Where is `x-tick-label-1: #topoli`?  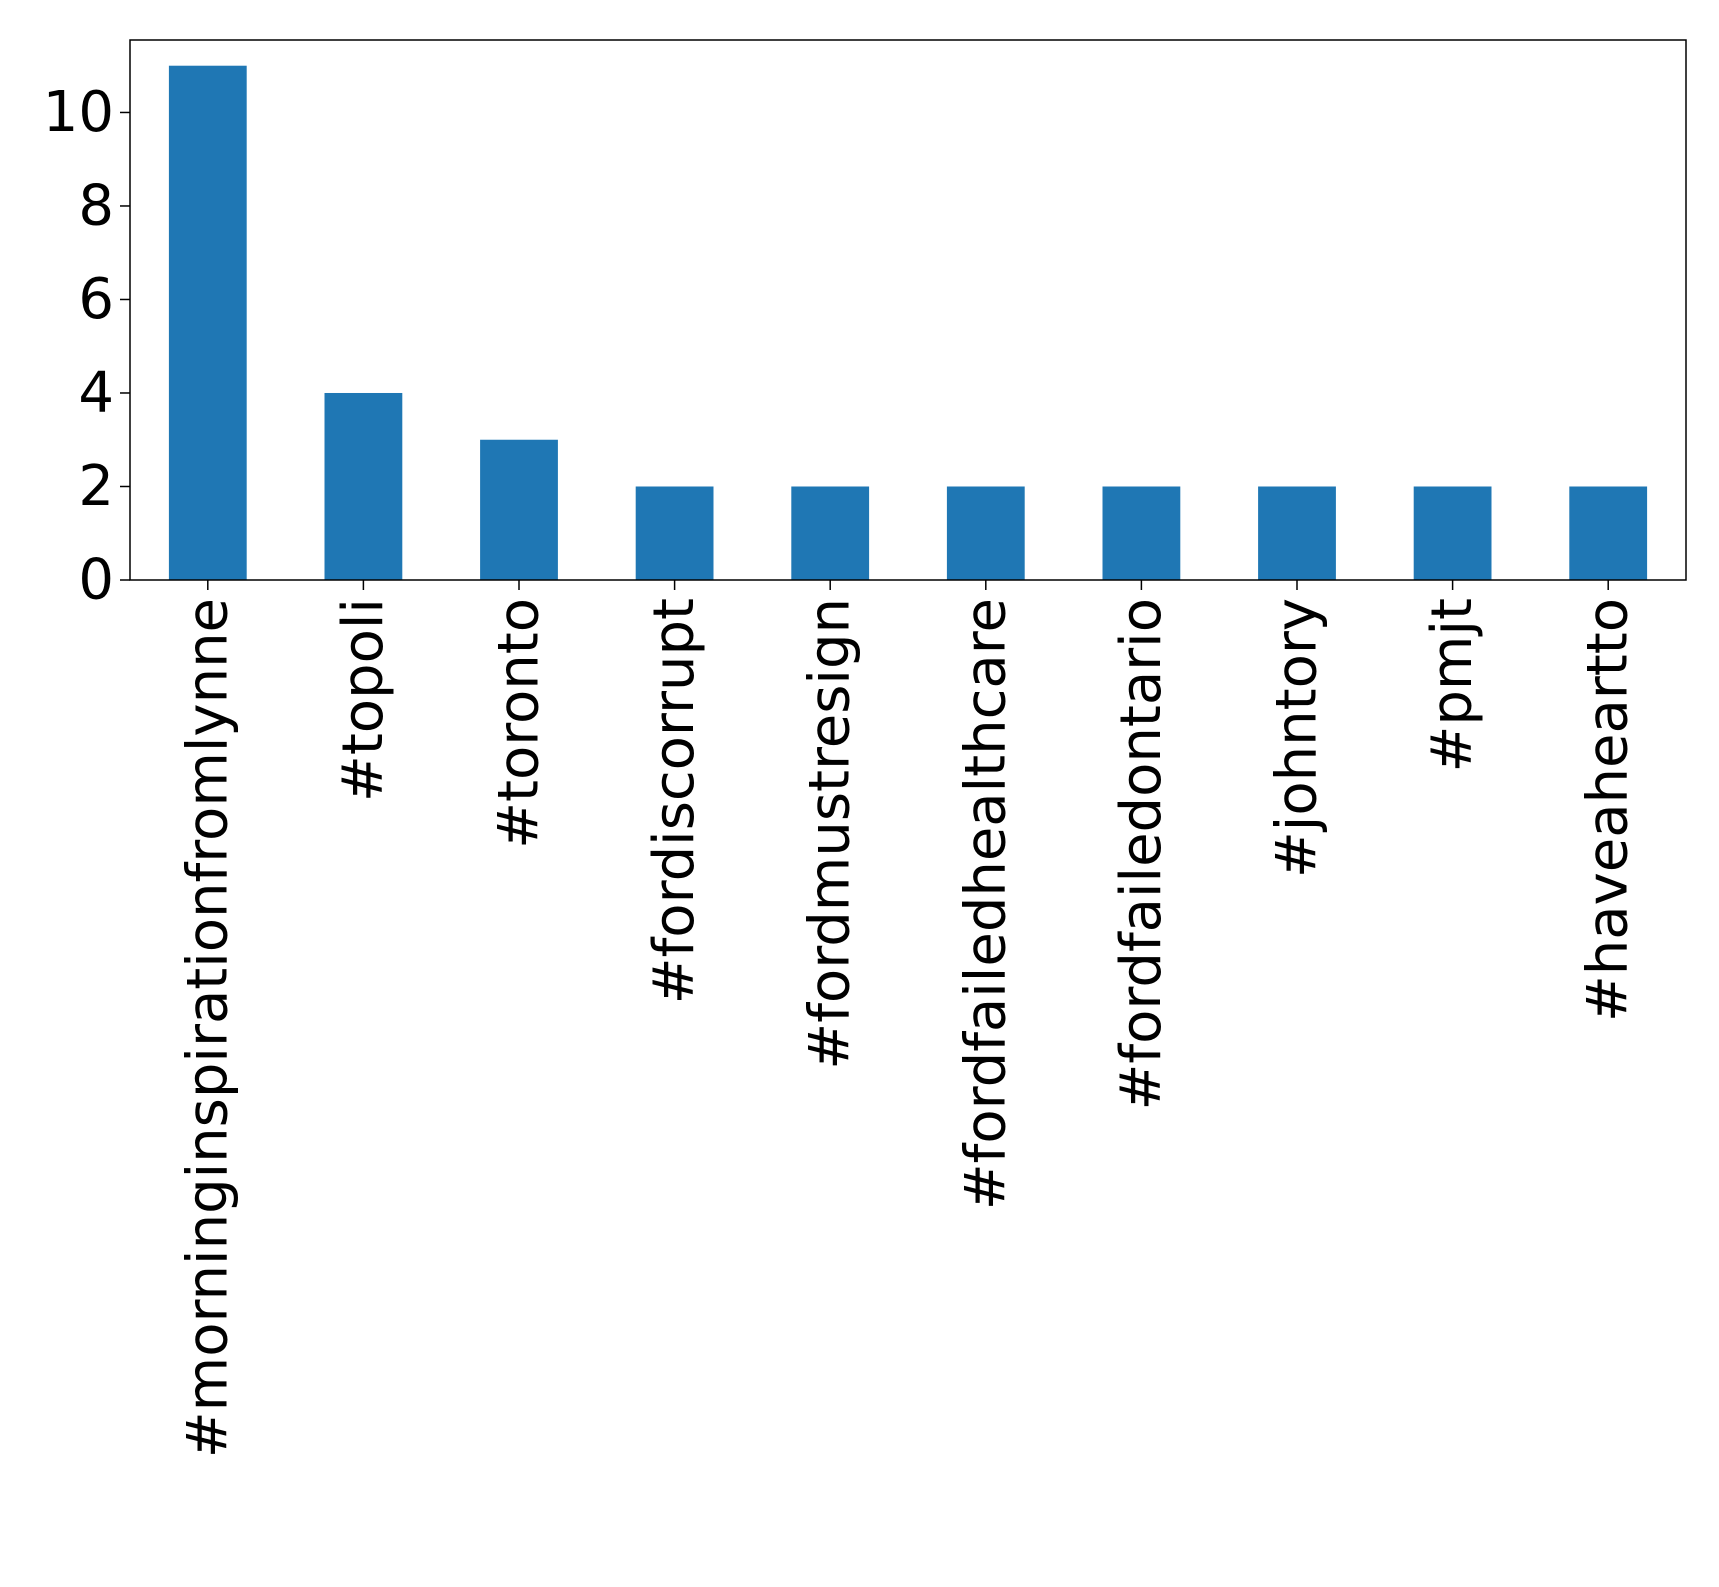
x-tick-label-1: #topoli is located at coordinates (363, 700).